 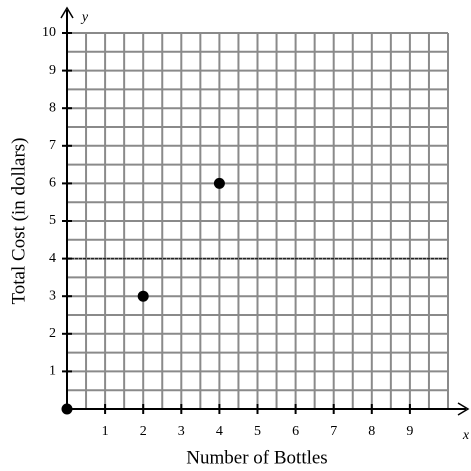 What do you see at coordinates (49, 32) in the screenshot?
I see `y-tick-label: 10` at bounding box center [49, 32].